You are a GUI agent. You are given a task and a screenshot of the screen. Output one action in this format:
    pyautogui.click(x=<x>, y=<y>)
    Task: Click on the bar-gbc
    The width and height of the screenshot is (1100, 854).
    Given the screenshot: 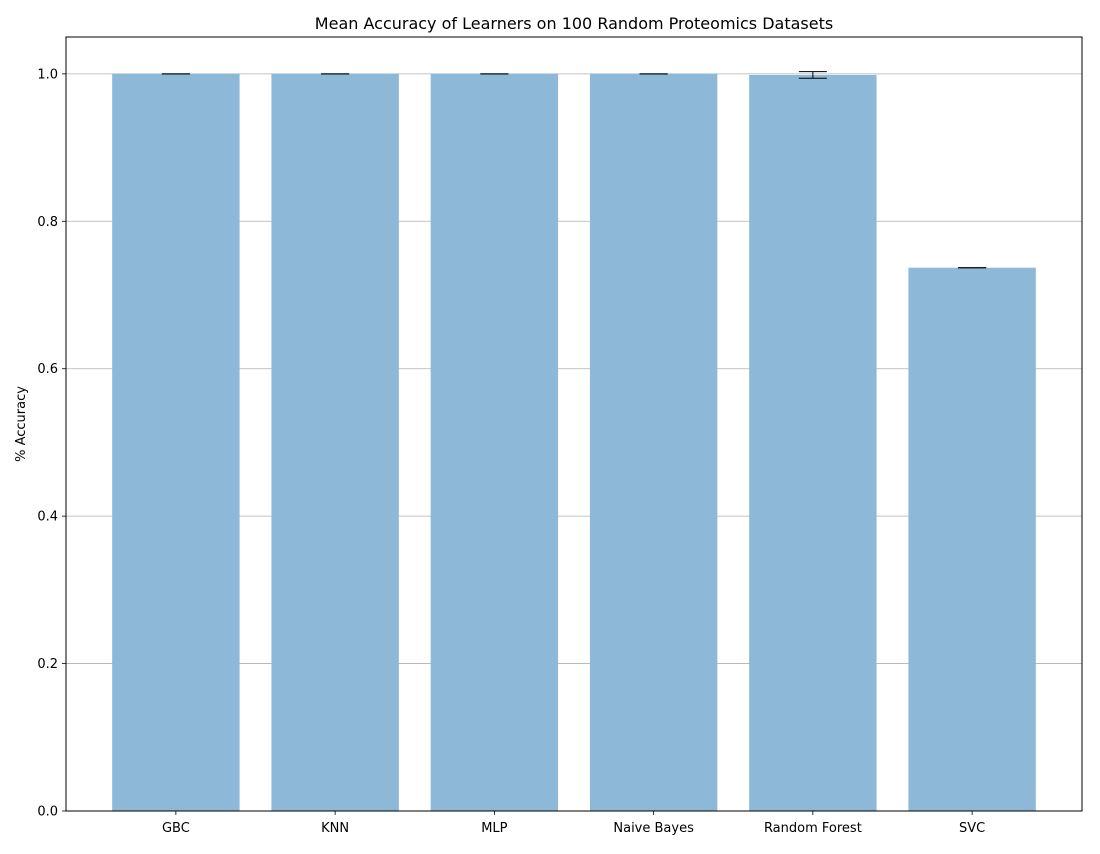 What is the action you would take?
    pyautogui.click(x=176, y=442)
    